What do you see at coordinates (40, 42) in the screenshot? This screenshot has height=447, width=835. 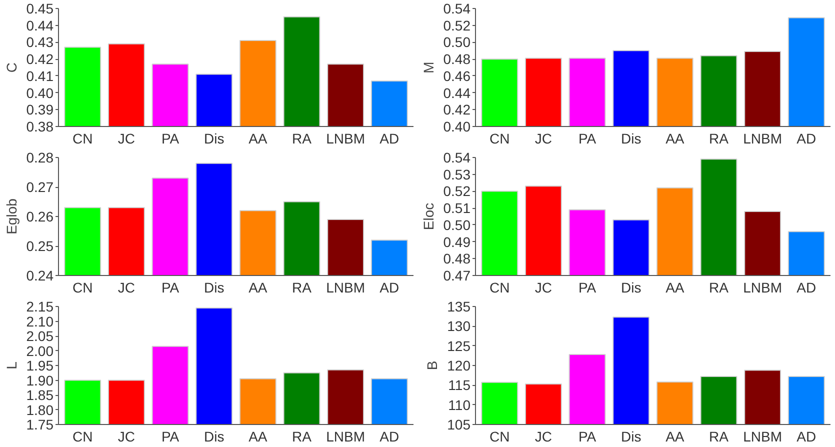 I see `y-tick-label: 0.43` at bounding box center [40, 42].